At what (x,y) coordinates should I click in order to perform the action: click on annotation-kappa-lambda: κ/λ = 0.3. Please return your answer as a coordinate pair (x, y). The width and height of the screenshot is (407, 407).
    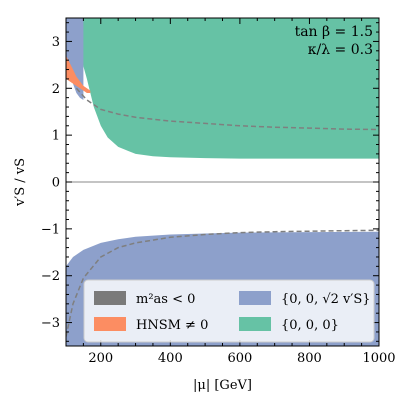
    Looking at the image, I should click on (340, 50).